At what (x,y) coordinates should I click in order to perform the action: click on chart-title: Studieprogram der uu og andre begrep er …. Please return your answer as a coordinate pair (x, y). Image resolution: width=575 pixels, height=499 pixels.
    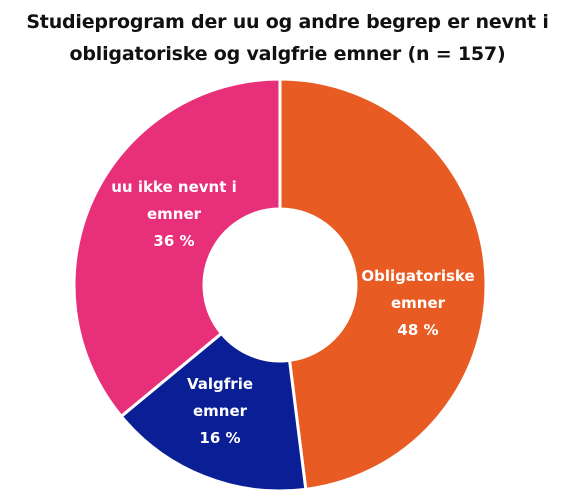
    Looking at the image, I should click on (287, 38).